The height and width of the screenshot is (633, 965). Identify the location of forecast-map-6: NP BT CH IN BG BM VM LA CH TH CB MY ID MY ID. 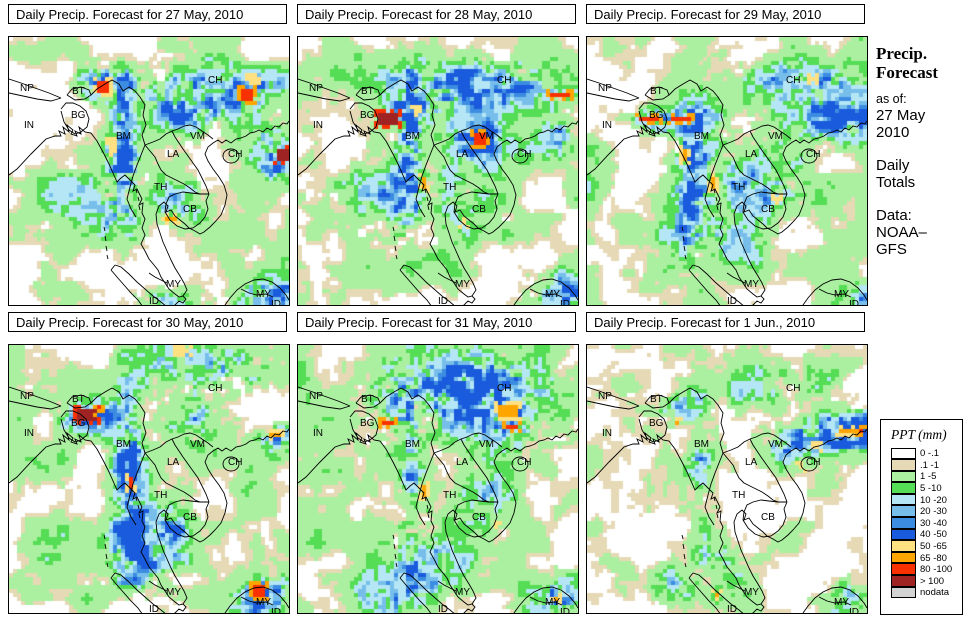
(727, 479).